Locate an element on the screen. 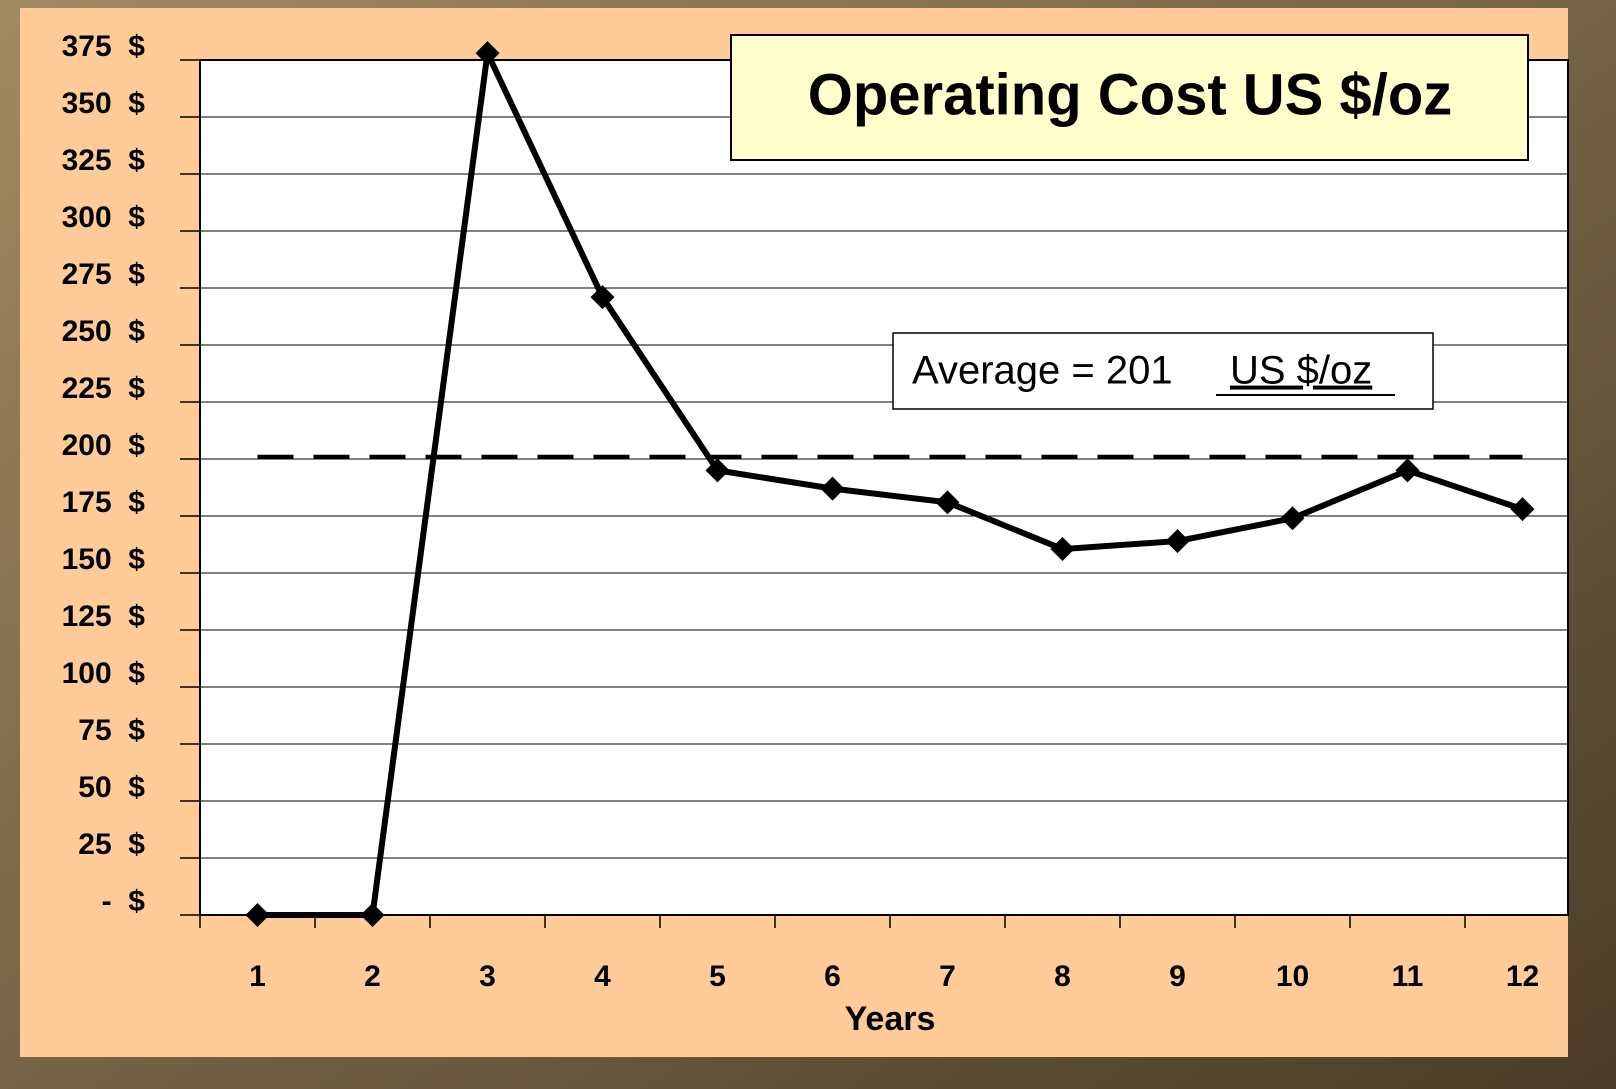 This screenshot has width=1616, height=1089. x-tick-label: 10 is located at coordinates (1292, 976).